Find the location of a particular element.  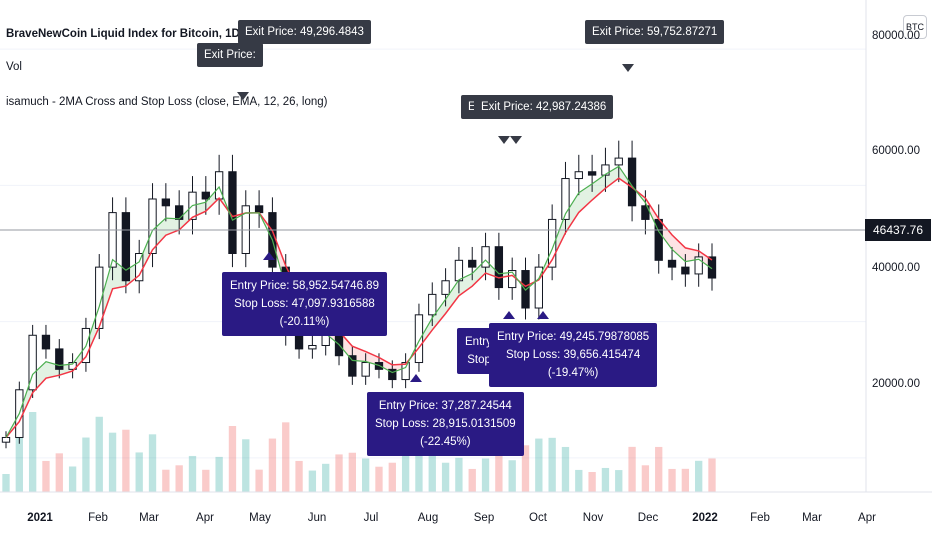

time-axis-label: Oct is located at coordinates (538, 518).